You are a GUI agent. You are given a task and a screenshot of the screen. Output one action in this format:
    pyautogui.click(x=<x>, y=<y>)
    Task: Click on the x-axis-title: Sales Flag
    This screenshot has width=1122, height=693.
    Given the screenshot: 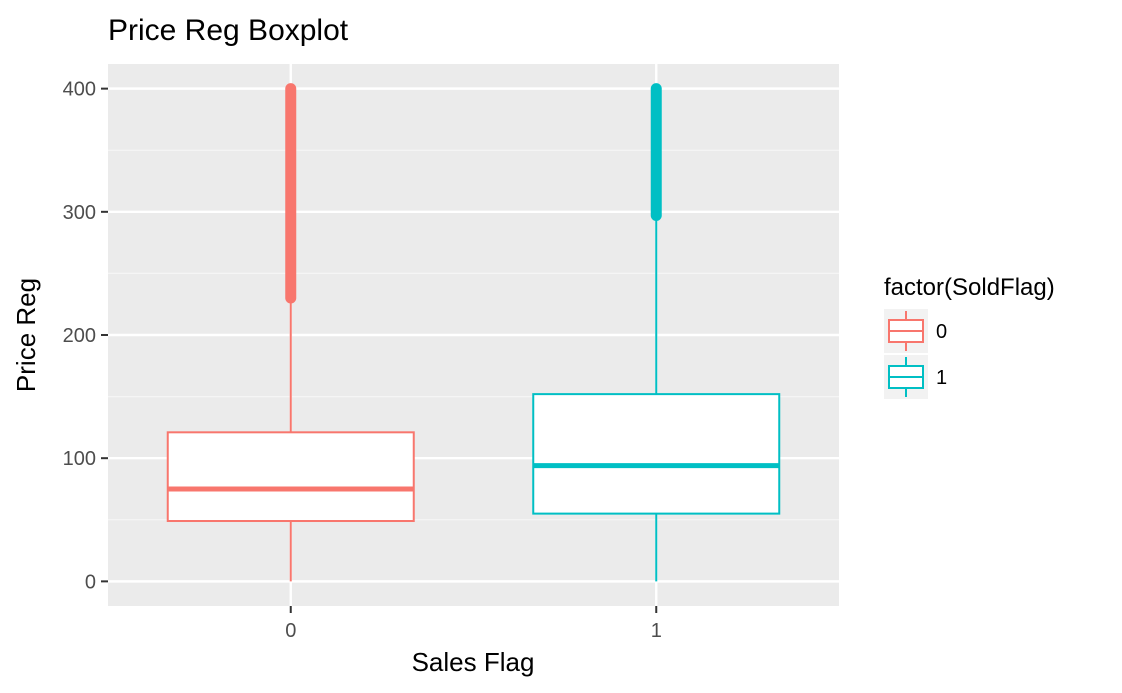 What is the action you would take?
    pyautogui.click(x=473, y=662)
    